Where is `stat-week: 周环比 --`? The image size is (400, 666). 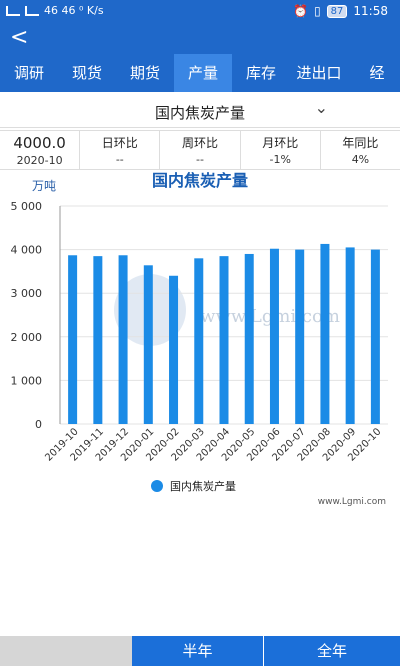
stat-week: 周环比 -- is located at coordinates (200, 150).